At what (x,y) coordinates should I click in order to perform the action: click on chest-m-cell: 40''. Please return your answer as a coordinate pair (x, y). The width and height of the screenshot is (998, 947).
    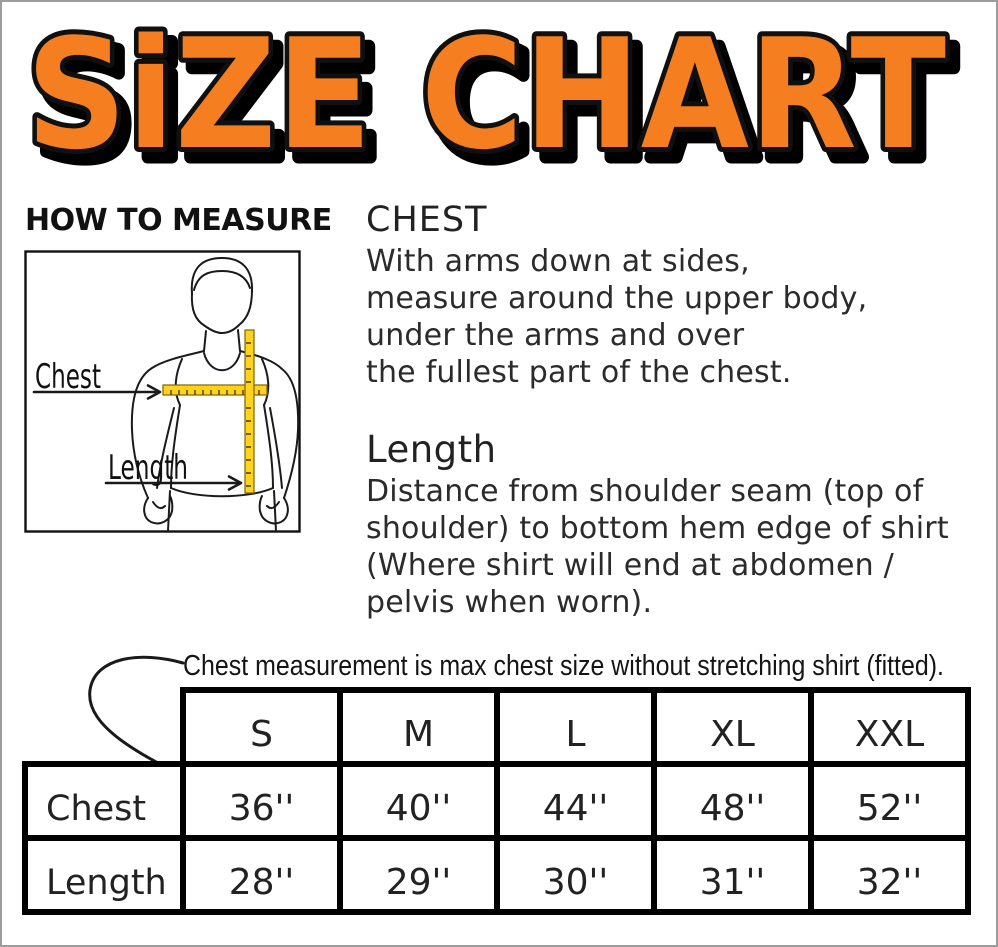
    Looking at the image, I should click on (418, 801).